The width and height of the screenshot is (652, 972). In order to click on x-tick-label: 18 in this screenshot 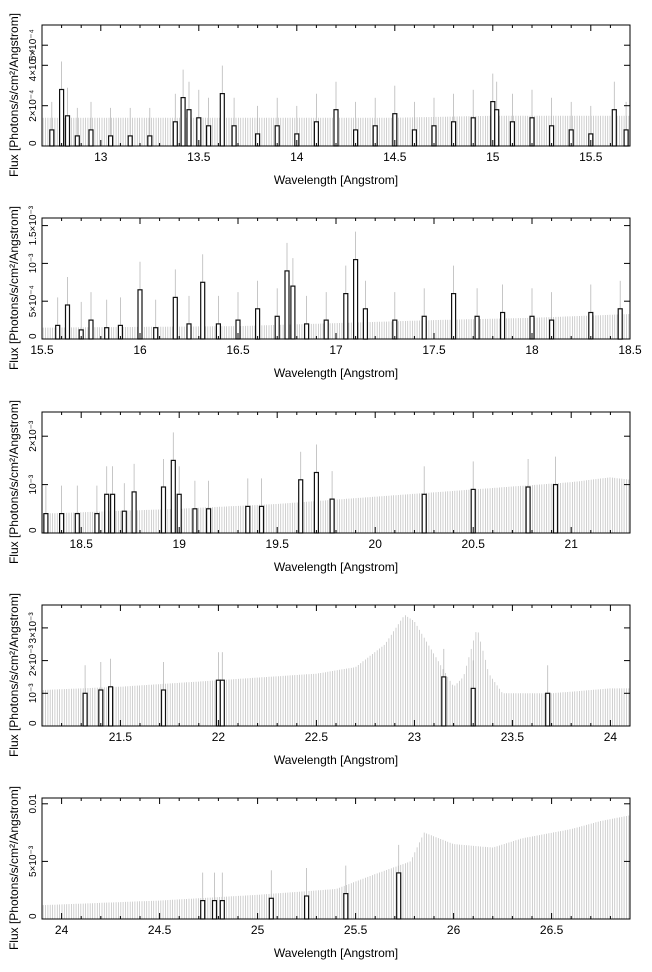, I will do `click(532, 350)`.